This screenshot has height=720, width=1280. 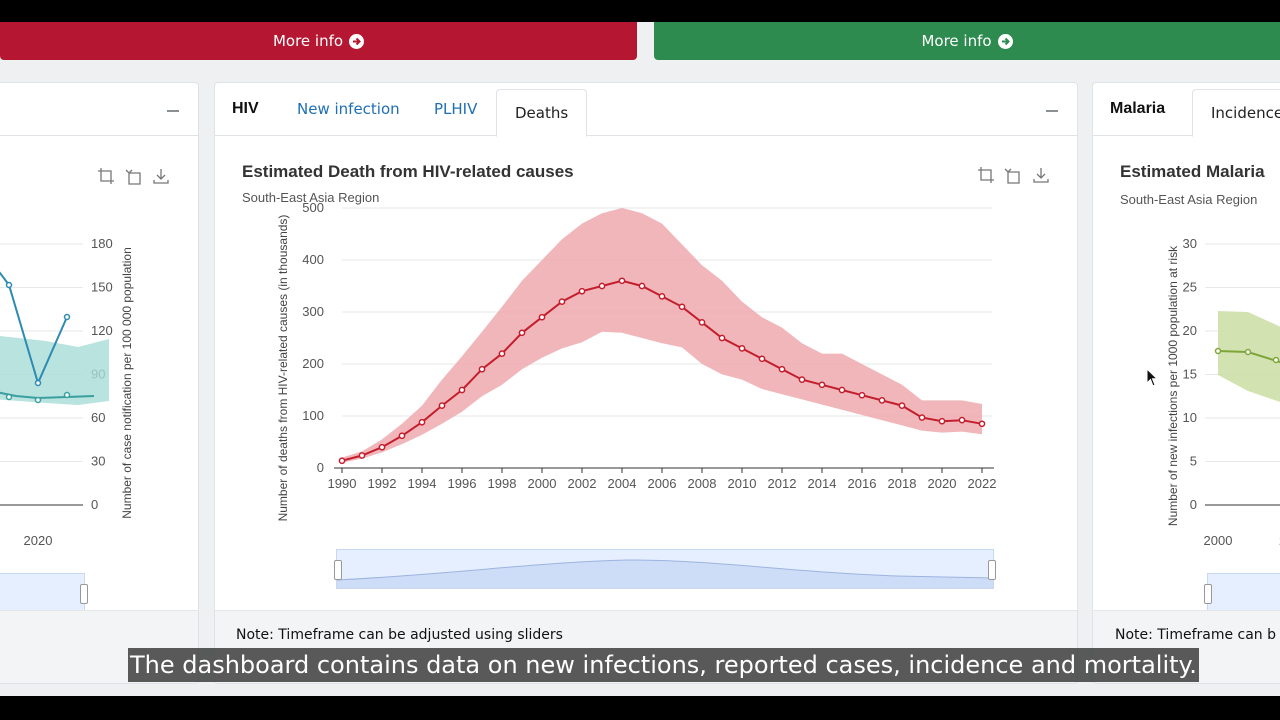 I want to click on y-tick-label: 500, so click(x=313, y=209).